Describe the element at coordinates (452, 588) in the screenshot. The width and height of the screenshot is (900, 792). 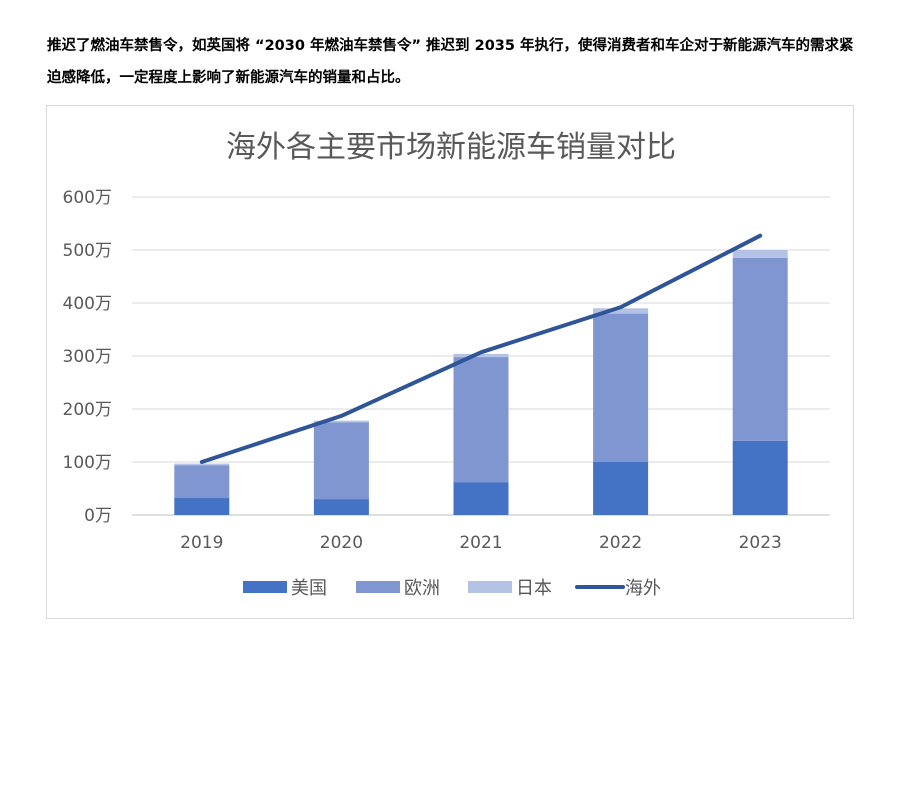
I see `legend: 美国 欧洲 日本 海外` at that location.